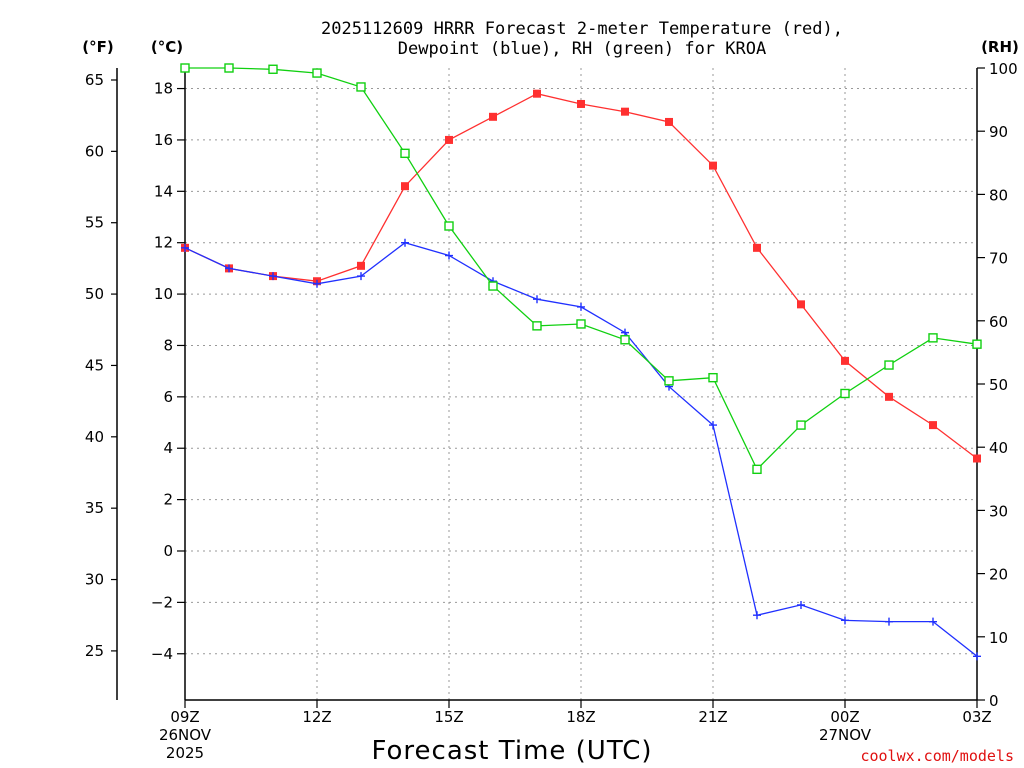 This screenshot has height=768, width=1024. What do you see at coordinates (163, 243) in the screenshot?
I see `celsius-tick-label: 12` at bounding box center [163, 243].